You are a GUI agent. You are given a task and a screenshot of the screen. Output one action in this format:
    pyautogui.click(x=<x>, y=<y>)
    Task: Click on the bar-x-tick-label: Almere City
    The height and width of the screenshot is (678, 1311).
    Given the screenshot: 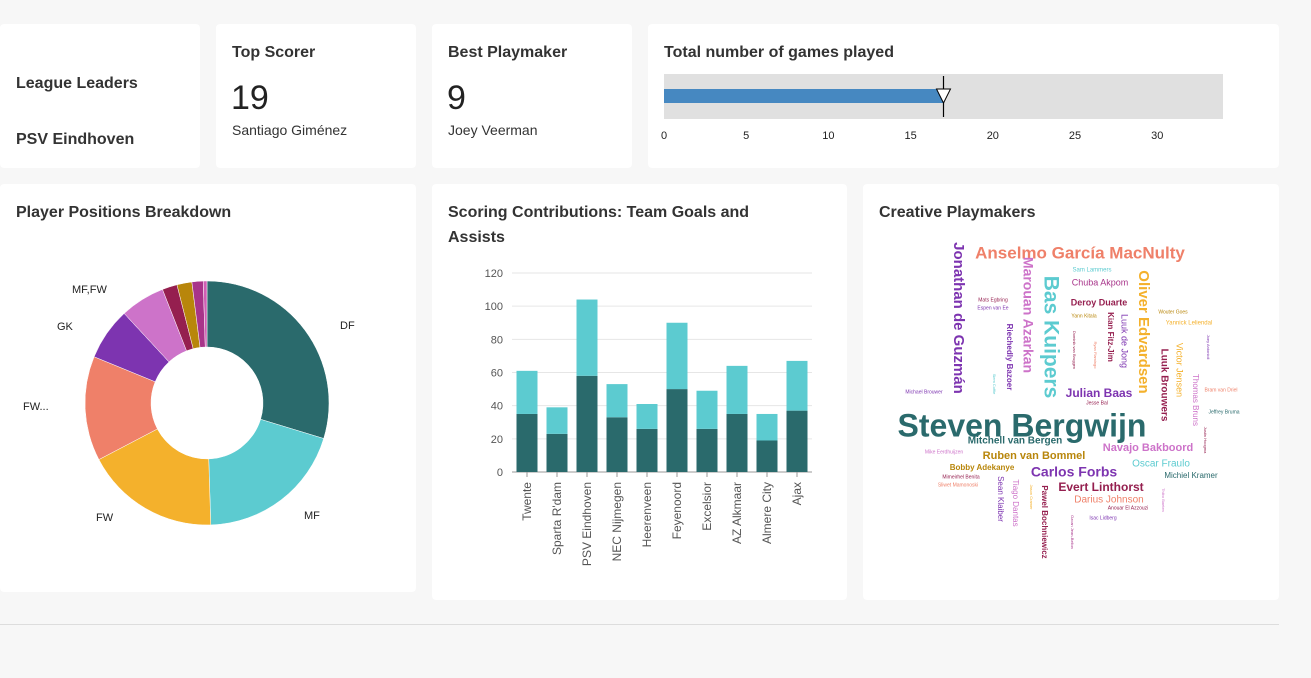 What is the action you would take?
    pyautogui.click(x=767, y=513)
    